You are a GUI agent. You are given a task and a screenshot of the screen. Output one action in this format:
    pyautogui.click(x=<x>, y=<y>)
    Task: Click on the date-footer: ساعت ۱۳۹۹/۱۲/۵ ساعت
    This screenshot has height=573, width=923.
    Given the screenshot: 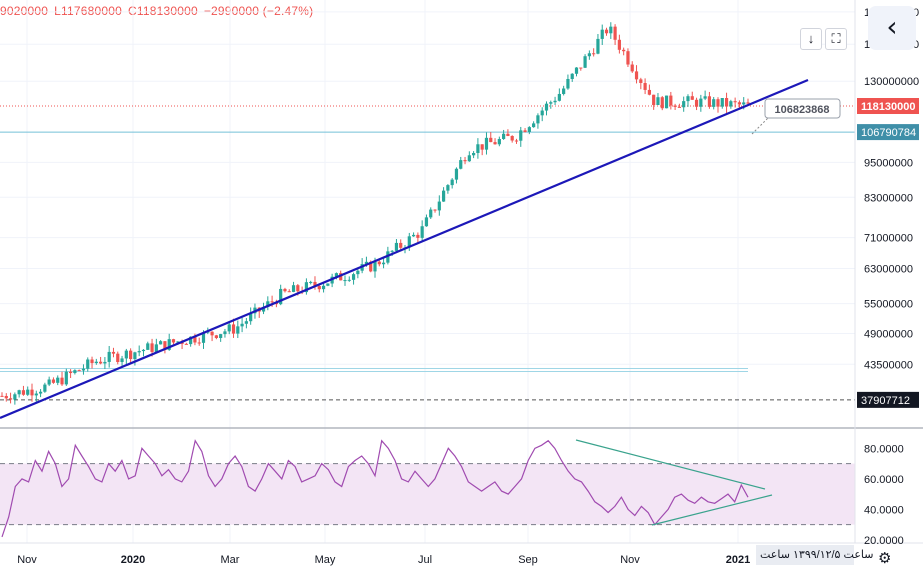 What is the action you would take?
    pyautogui.click(x=817, y=555)
    